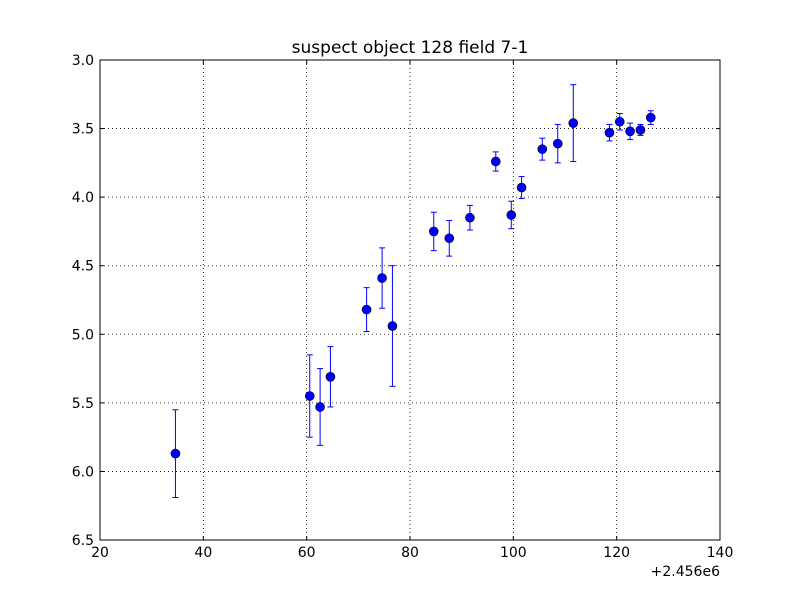 This screenshot has width=800, height=600. What do you see at coordinates (83, 301) in the screenshot?
I see `y-tick-labels: 3.0 3.5 4.0 4.5 5.0 5.5 6.0 6.5` at bounding box center [83, 301].